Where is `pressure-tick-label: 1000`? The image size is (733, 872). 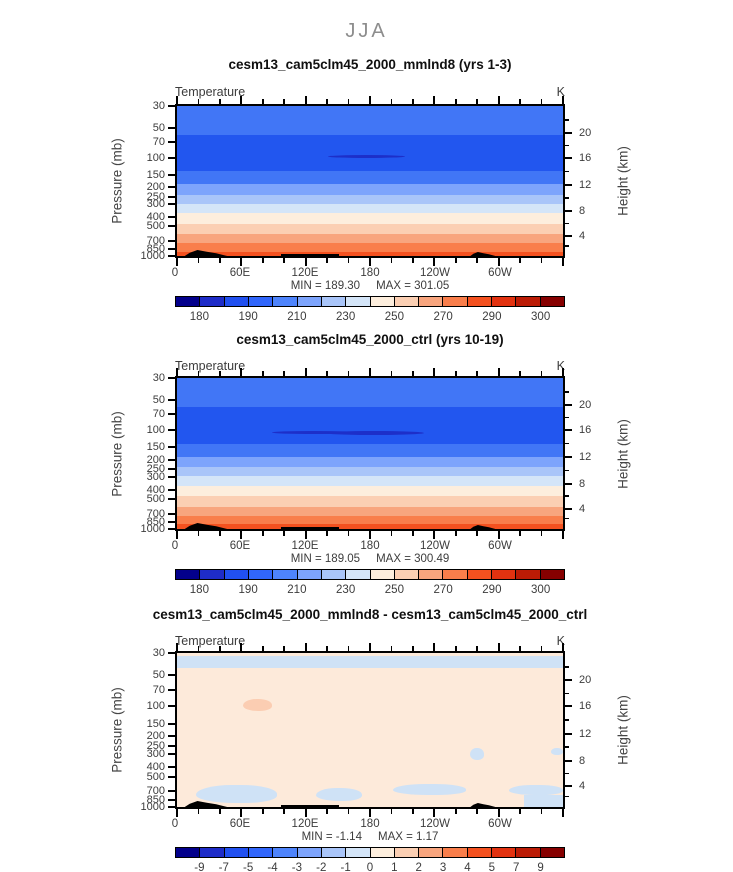
pressure-tick-label: 1000 is located at coordinates (152, 256).